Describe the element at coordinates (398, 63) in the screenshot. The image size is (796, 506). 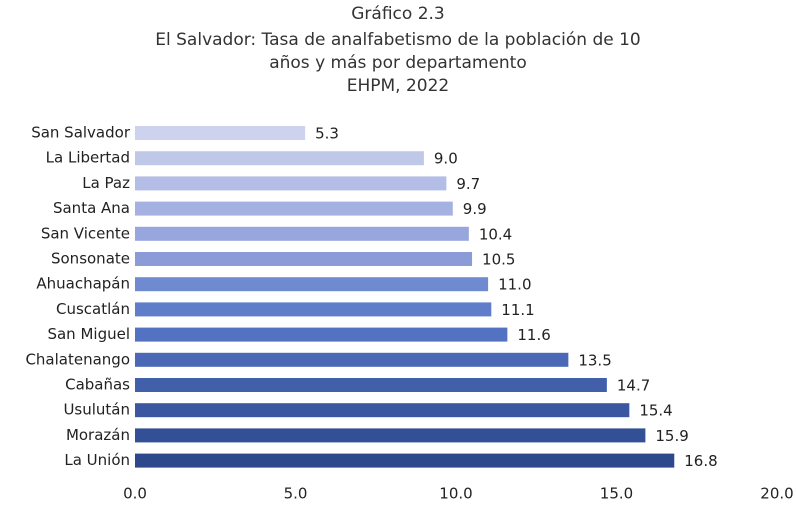
I see `chart-subtitle: años y más por departamento` at that location.